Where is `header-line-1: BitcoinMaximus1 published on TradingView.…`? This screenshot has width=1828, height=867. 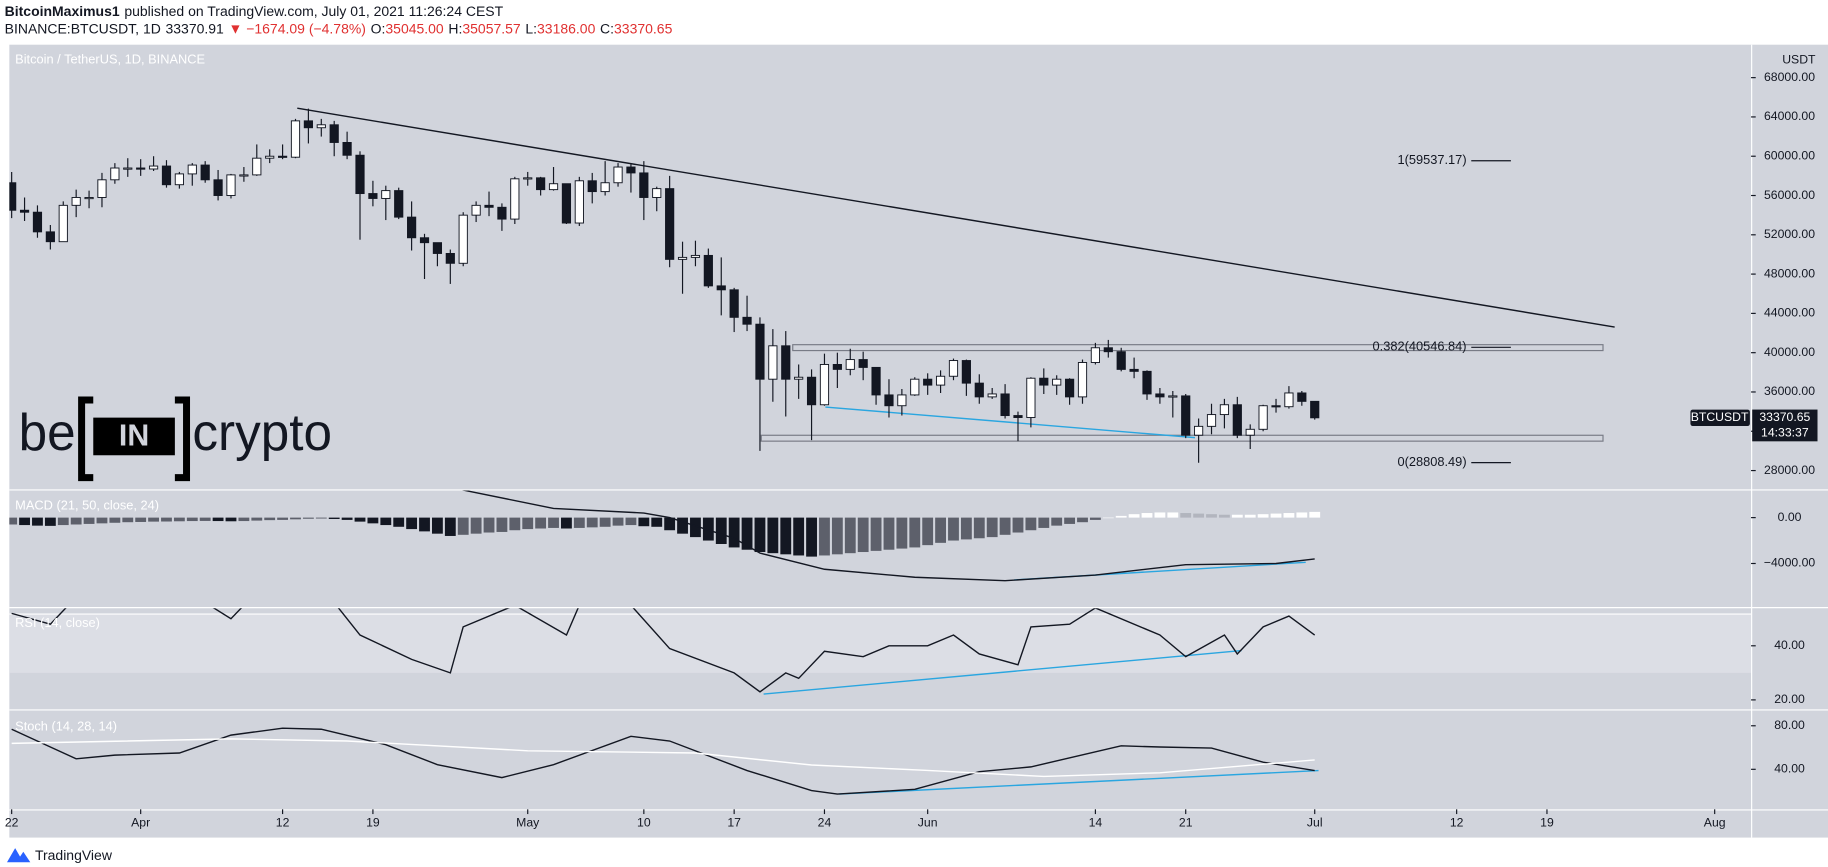 header-line-1: BitcoinMaximus1 published on TradingView.… is located at coordinates (254, 10).